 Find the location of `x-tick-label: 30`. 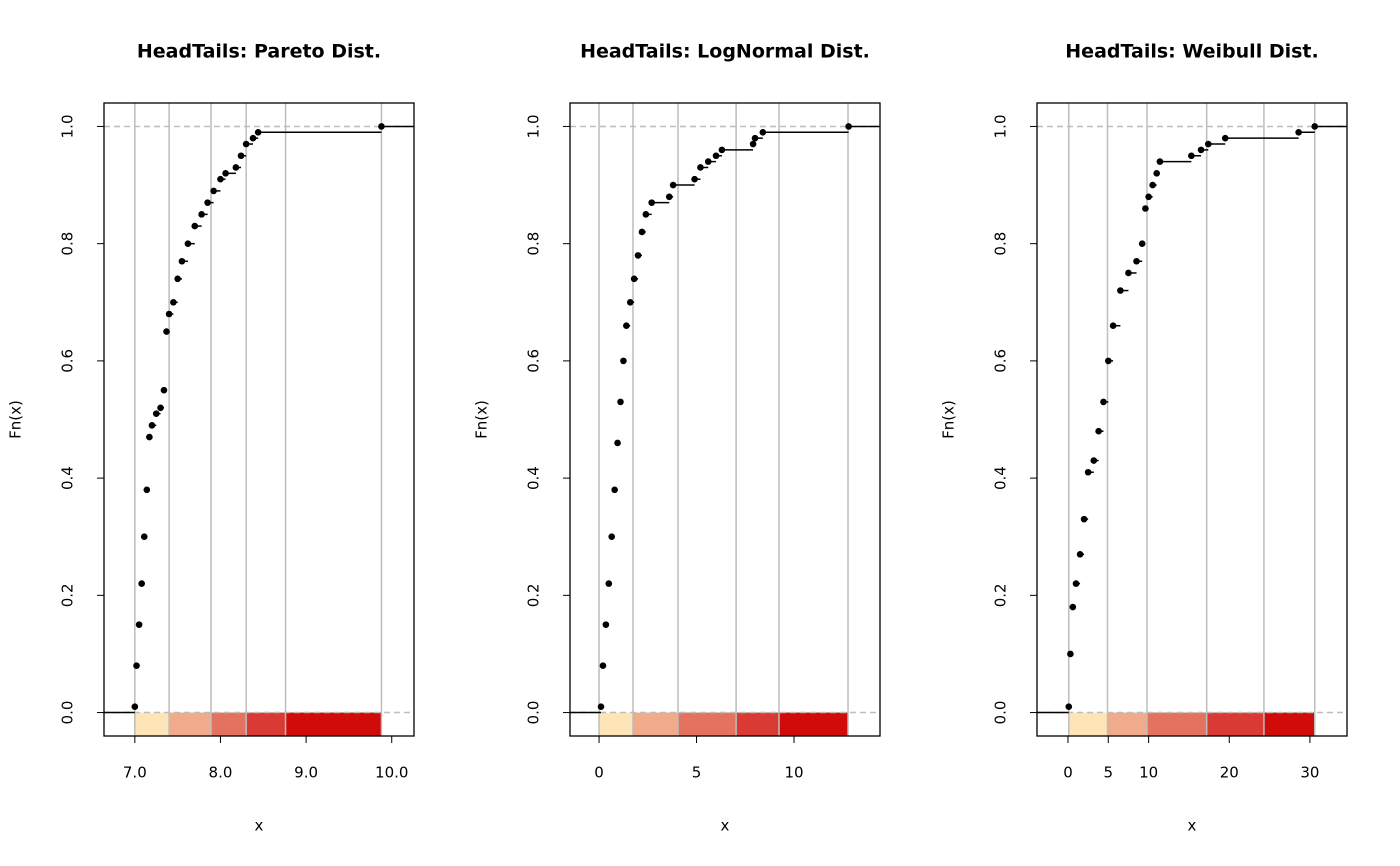

x-tick-label: 30 is located at coordinates (1309, 773).